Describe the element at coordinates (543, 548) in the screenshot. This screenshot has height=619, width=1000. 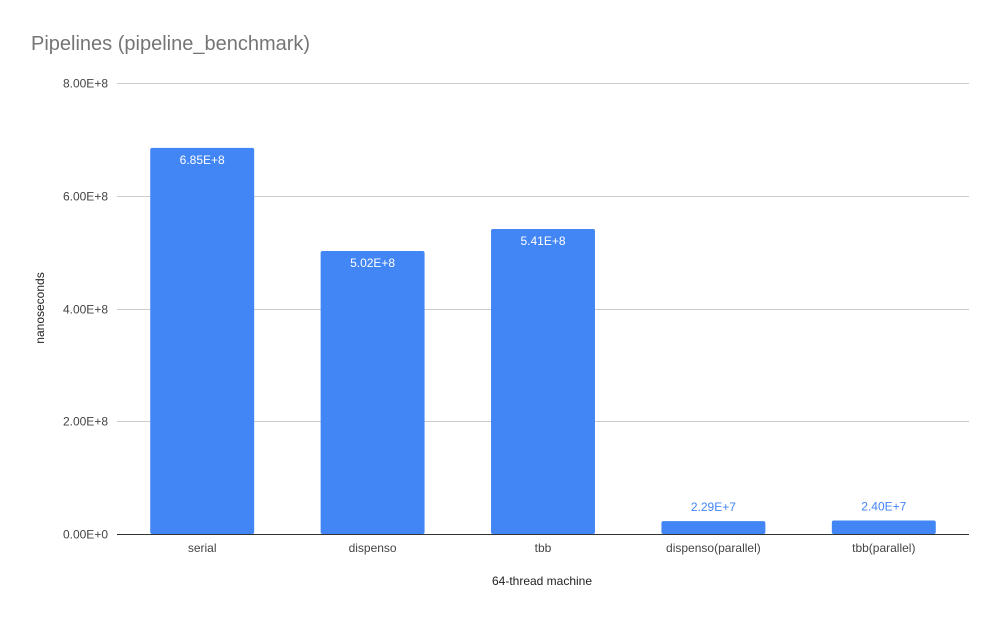
I see `x-tick-label: tbb` at that location.